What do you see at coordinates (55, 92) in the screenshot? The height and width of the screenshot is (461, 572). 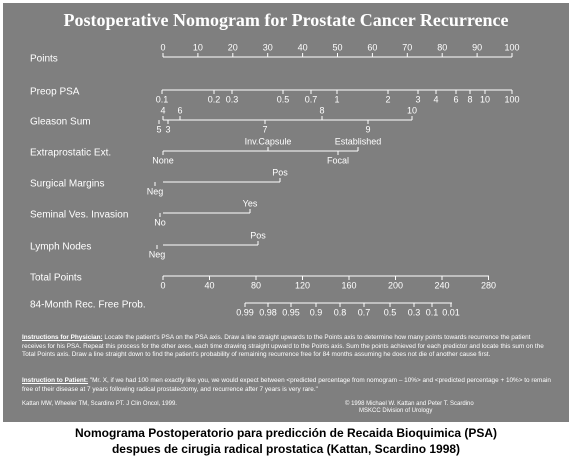 I see `row-label: Preop PSA` at bounding box center [55, 92].